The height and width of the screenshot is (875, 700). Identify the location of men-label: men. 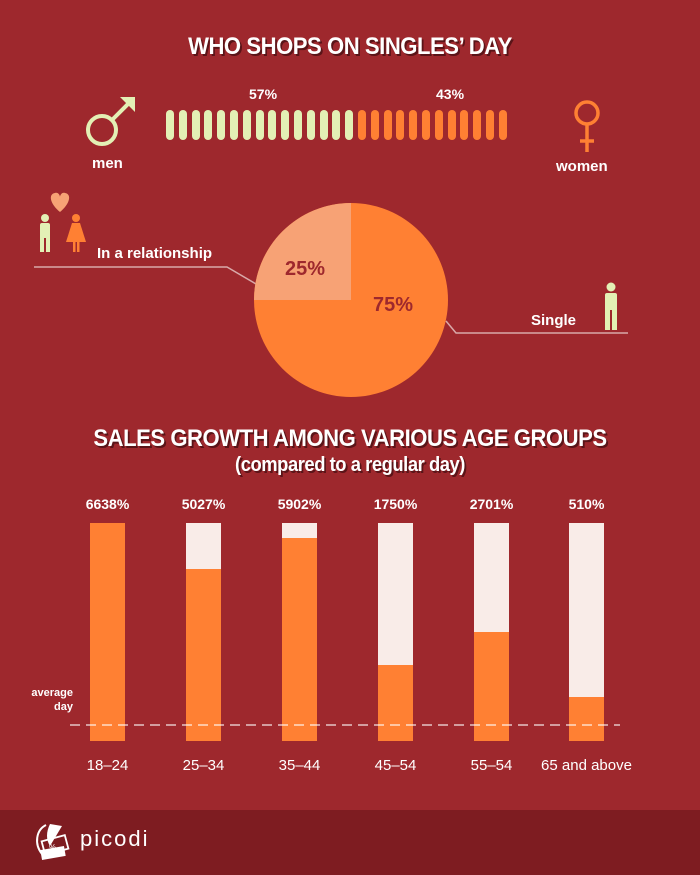
(107, 163).